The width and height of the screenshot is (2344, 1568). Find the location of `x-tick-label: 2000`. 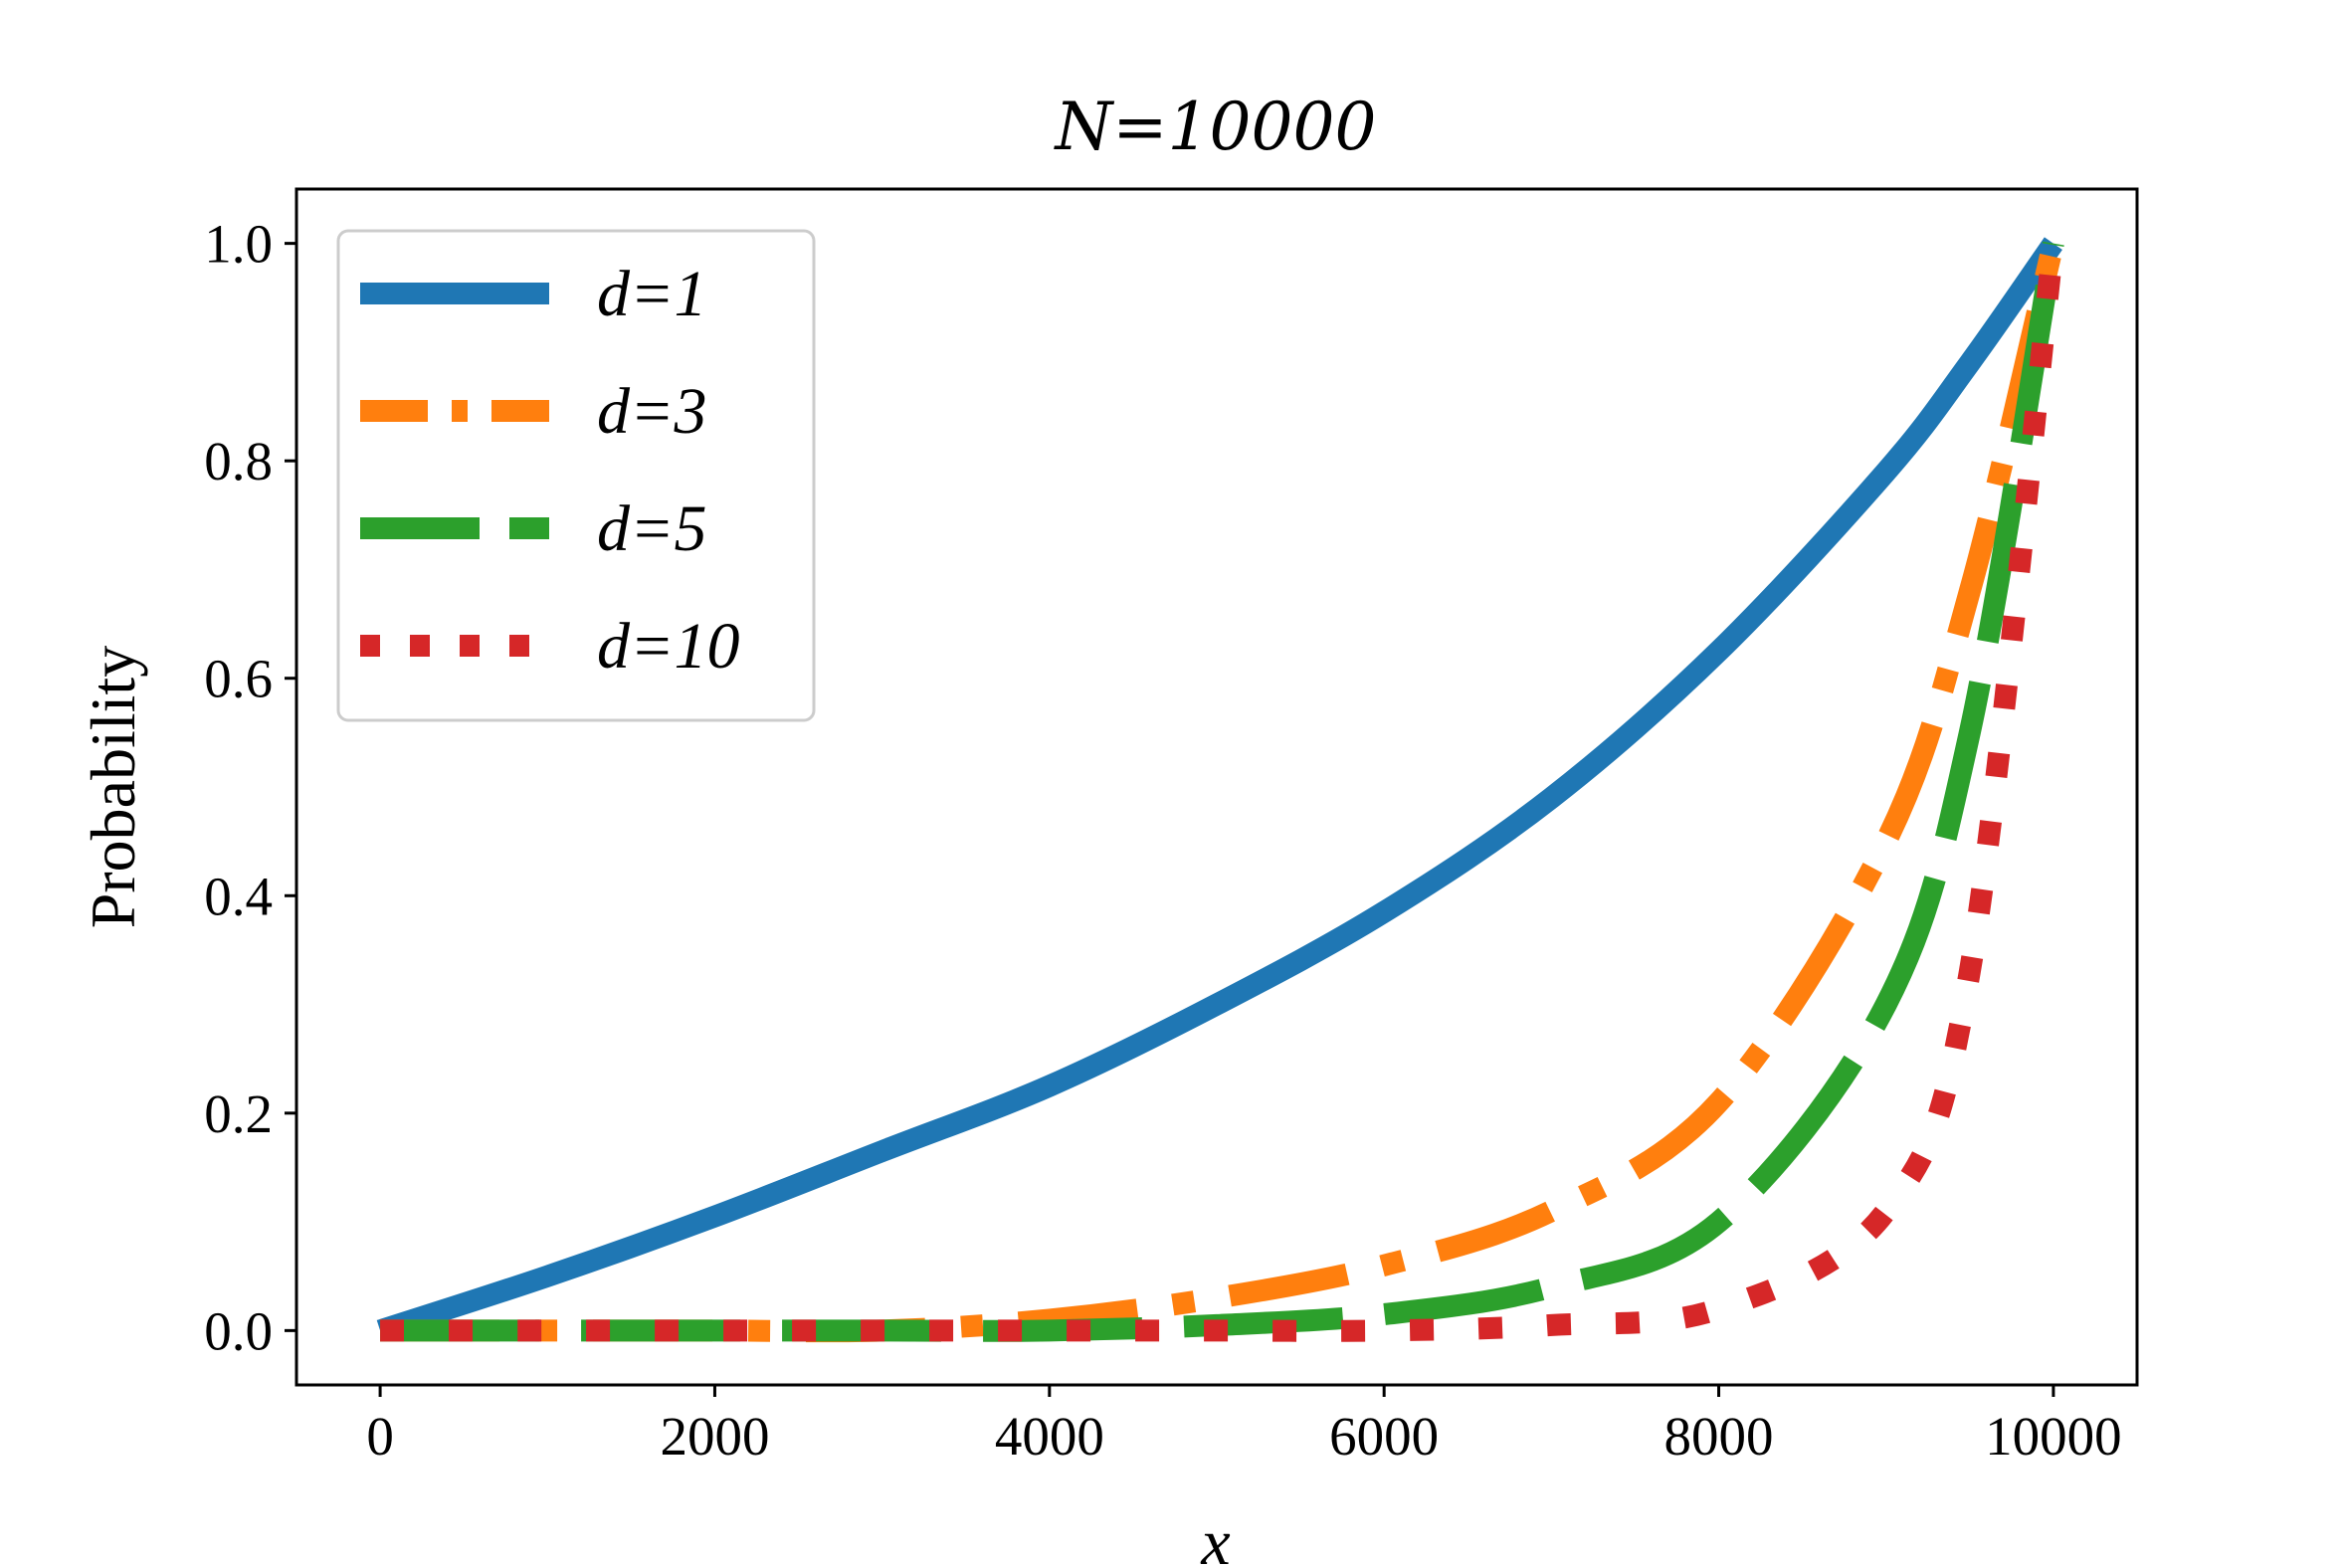

x-tick-label: 2000 is located at coordinates (714, 1436).